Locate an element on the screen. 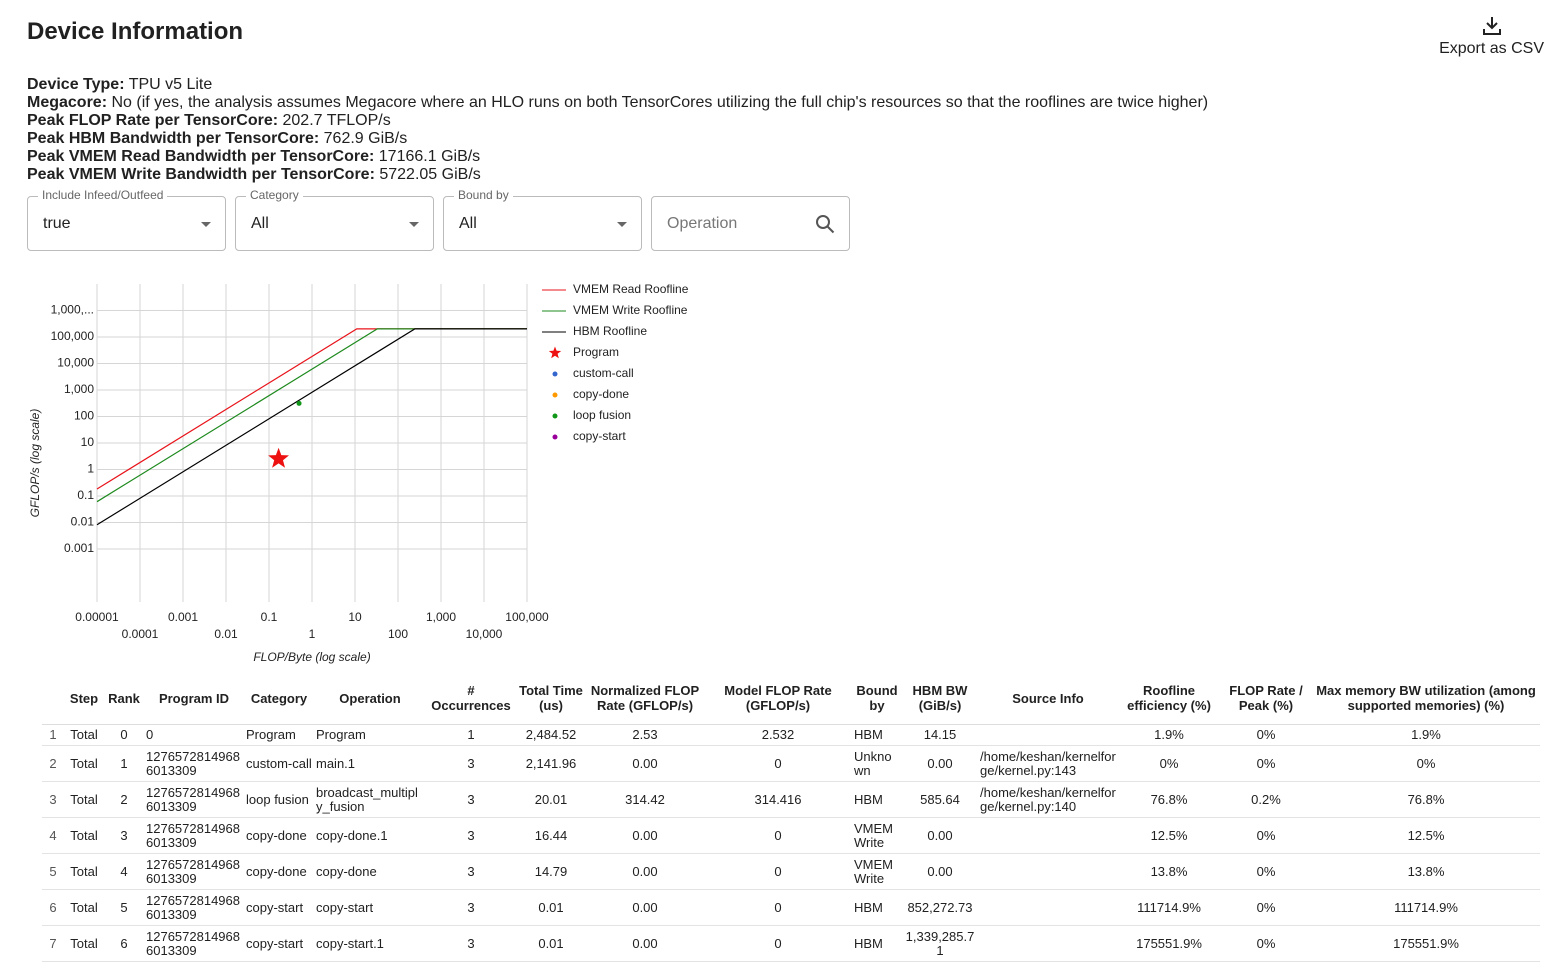 Image resolution: width=1557 pixels, height=962 pixels. info-value: 202.7 TFLOP/s is located at coordinates (336, 120).